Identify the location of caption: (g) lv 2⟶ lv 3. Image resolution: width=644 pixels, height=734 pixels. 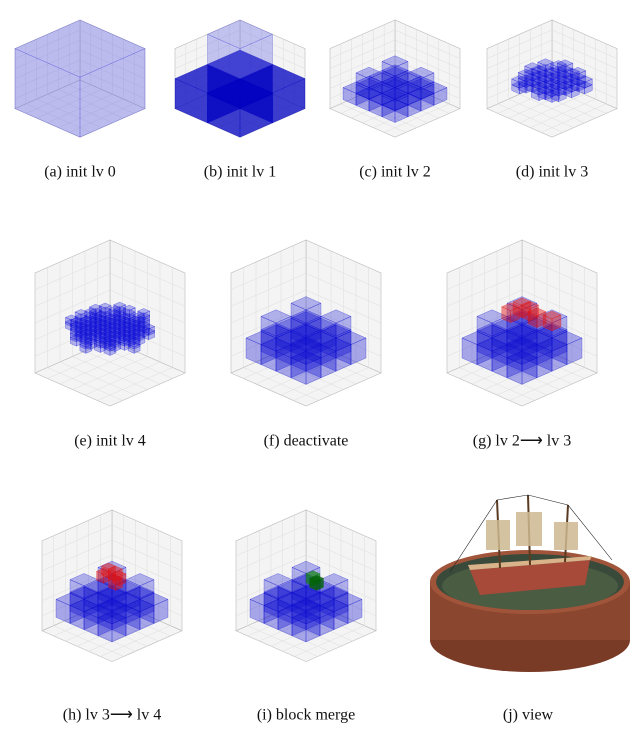
(522, 441).